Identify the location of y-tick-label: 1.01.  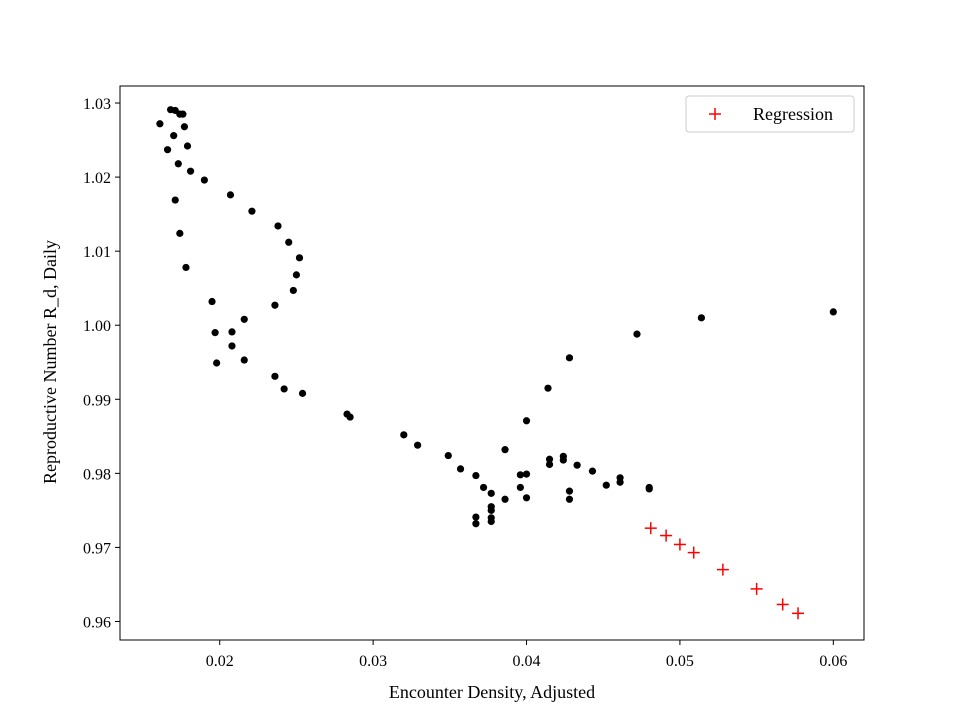
(97, 252).